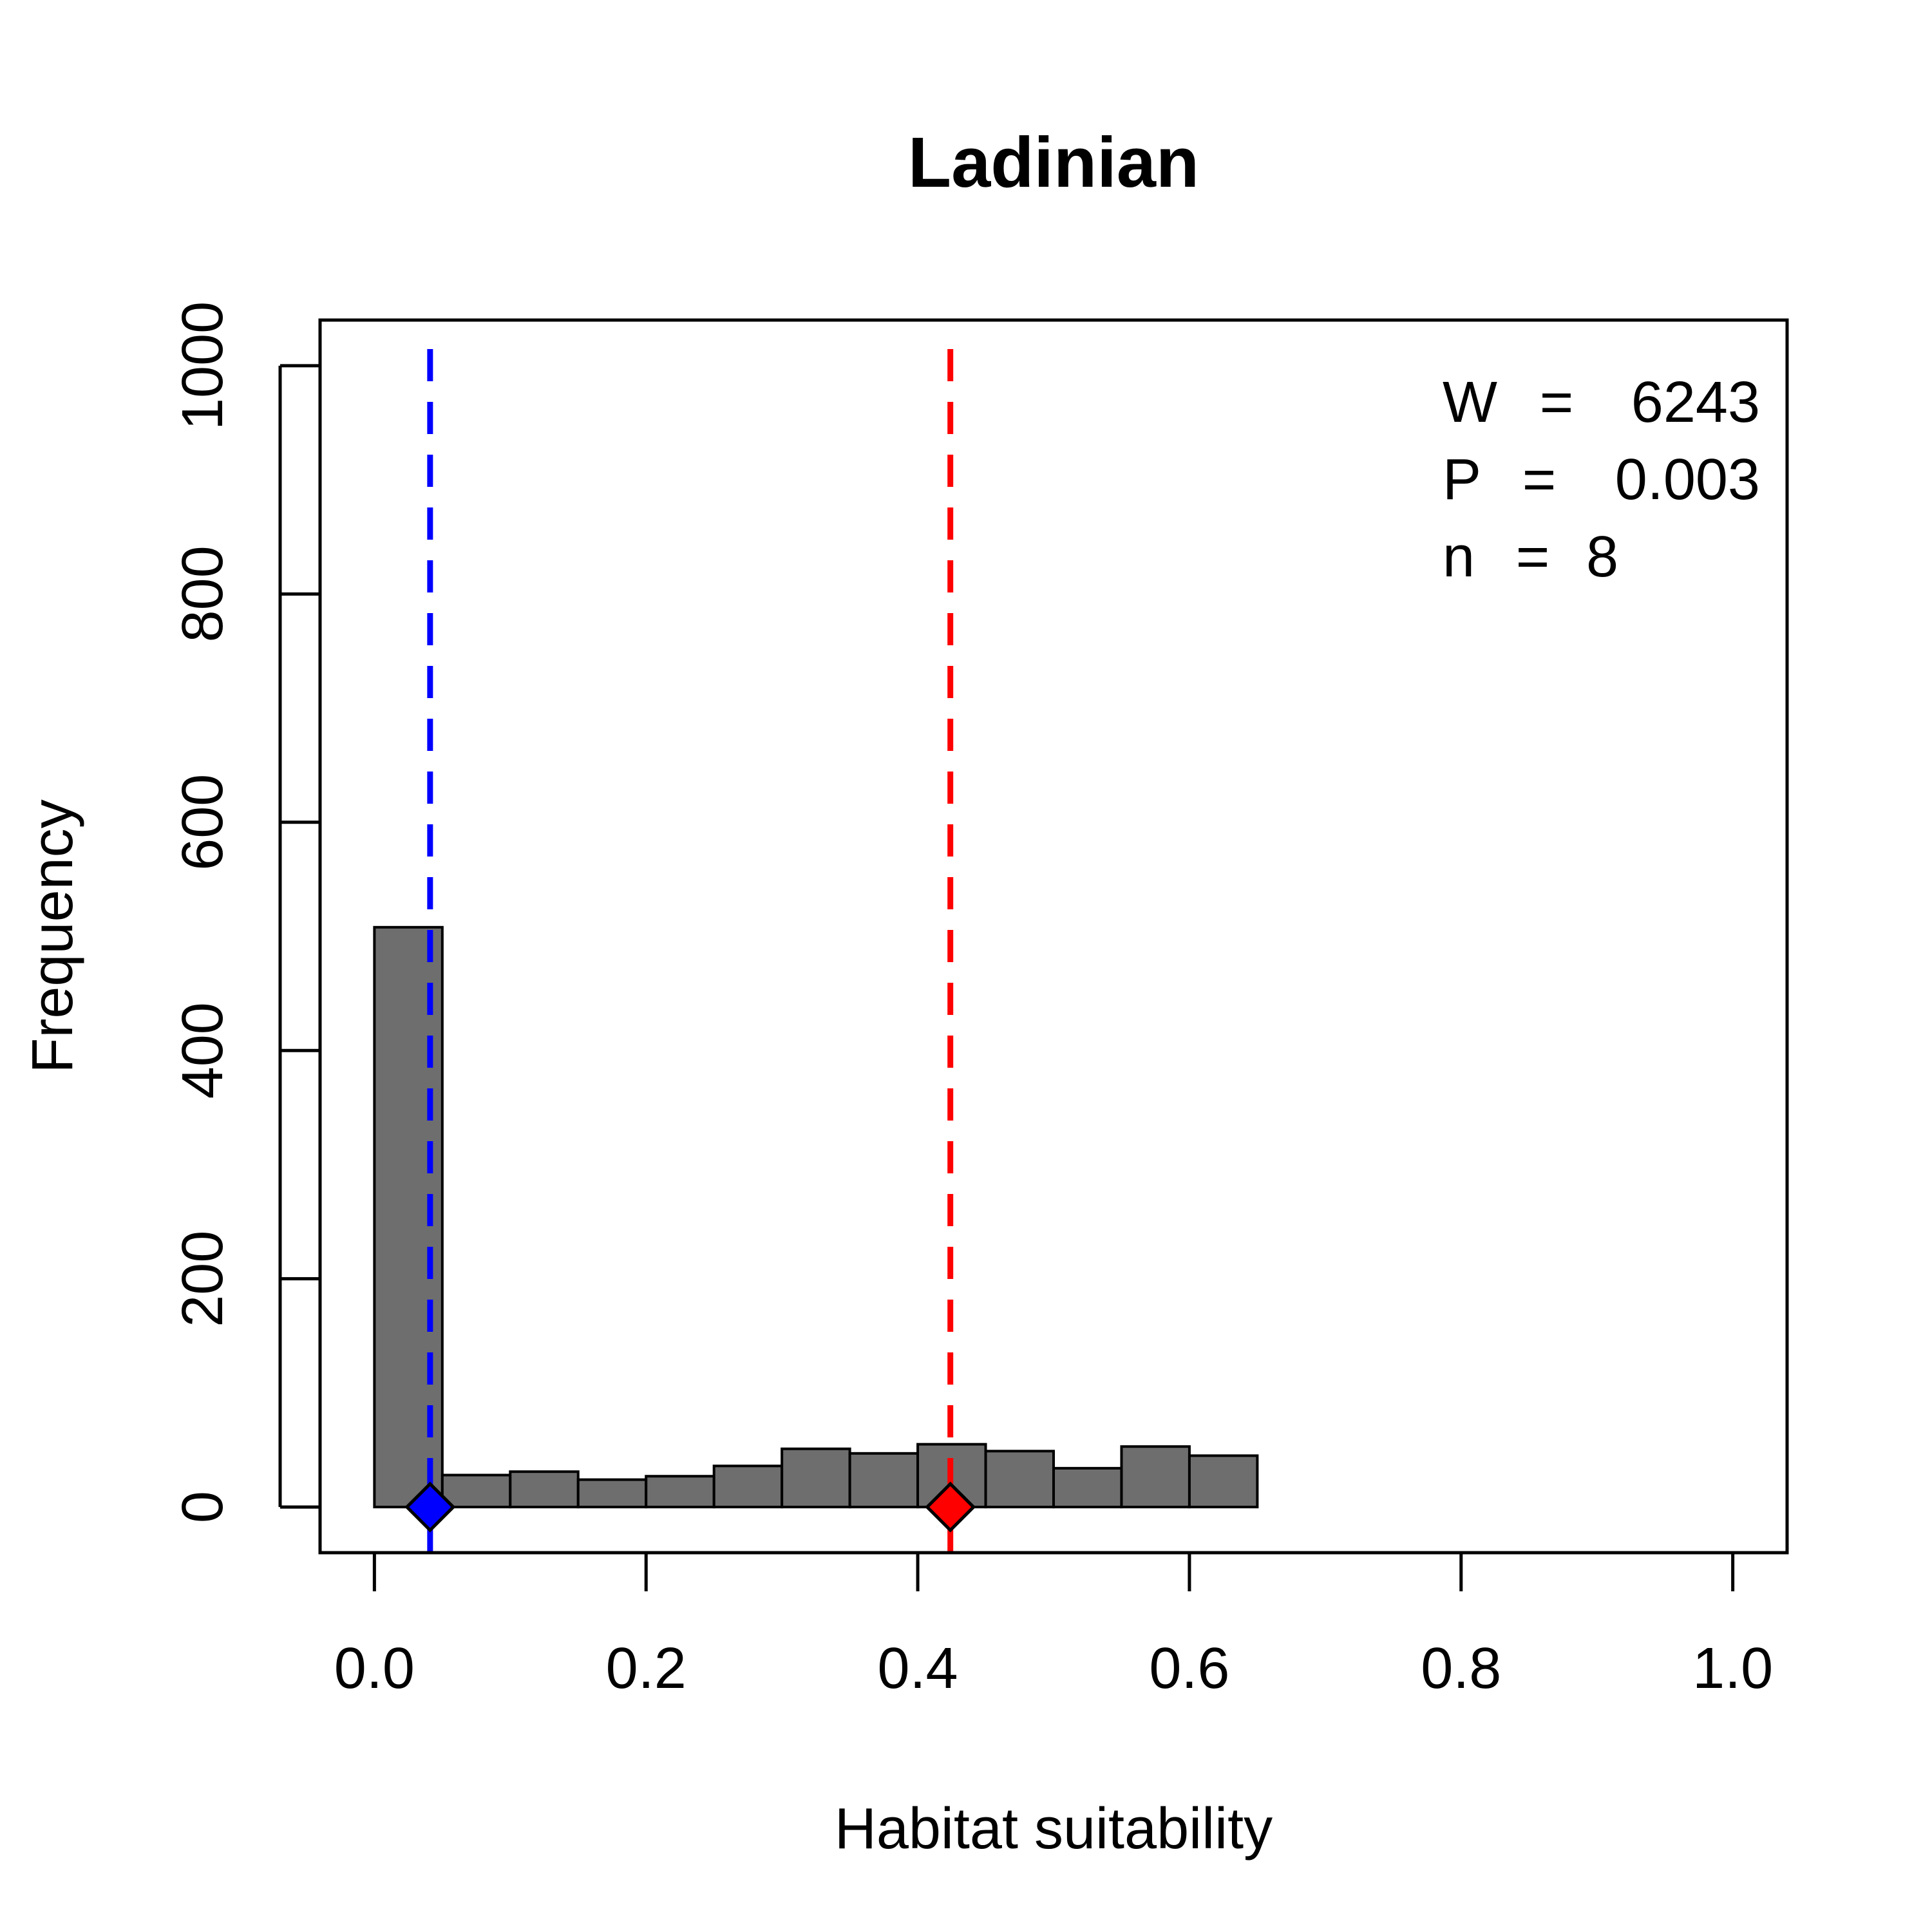  Describe the element at coordinates (816, 1217) in the screenshot. I see `bars-group` at that location.